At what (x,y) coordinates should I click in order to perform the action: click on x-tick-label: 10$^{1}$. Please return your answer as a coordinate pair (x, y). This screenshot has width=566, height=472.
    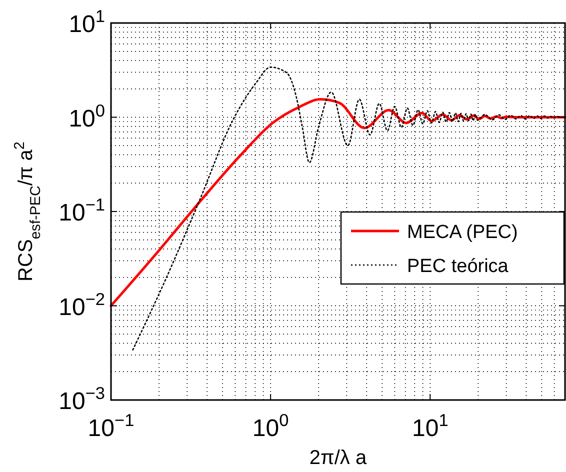
    Looking at the image, I should click on (430, 426).